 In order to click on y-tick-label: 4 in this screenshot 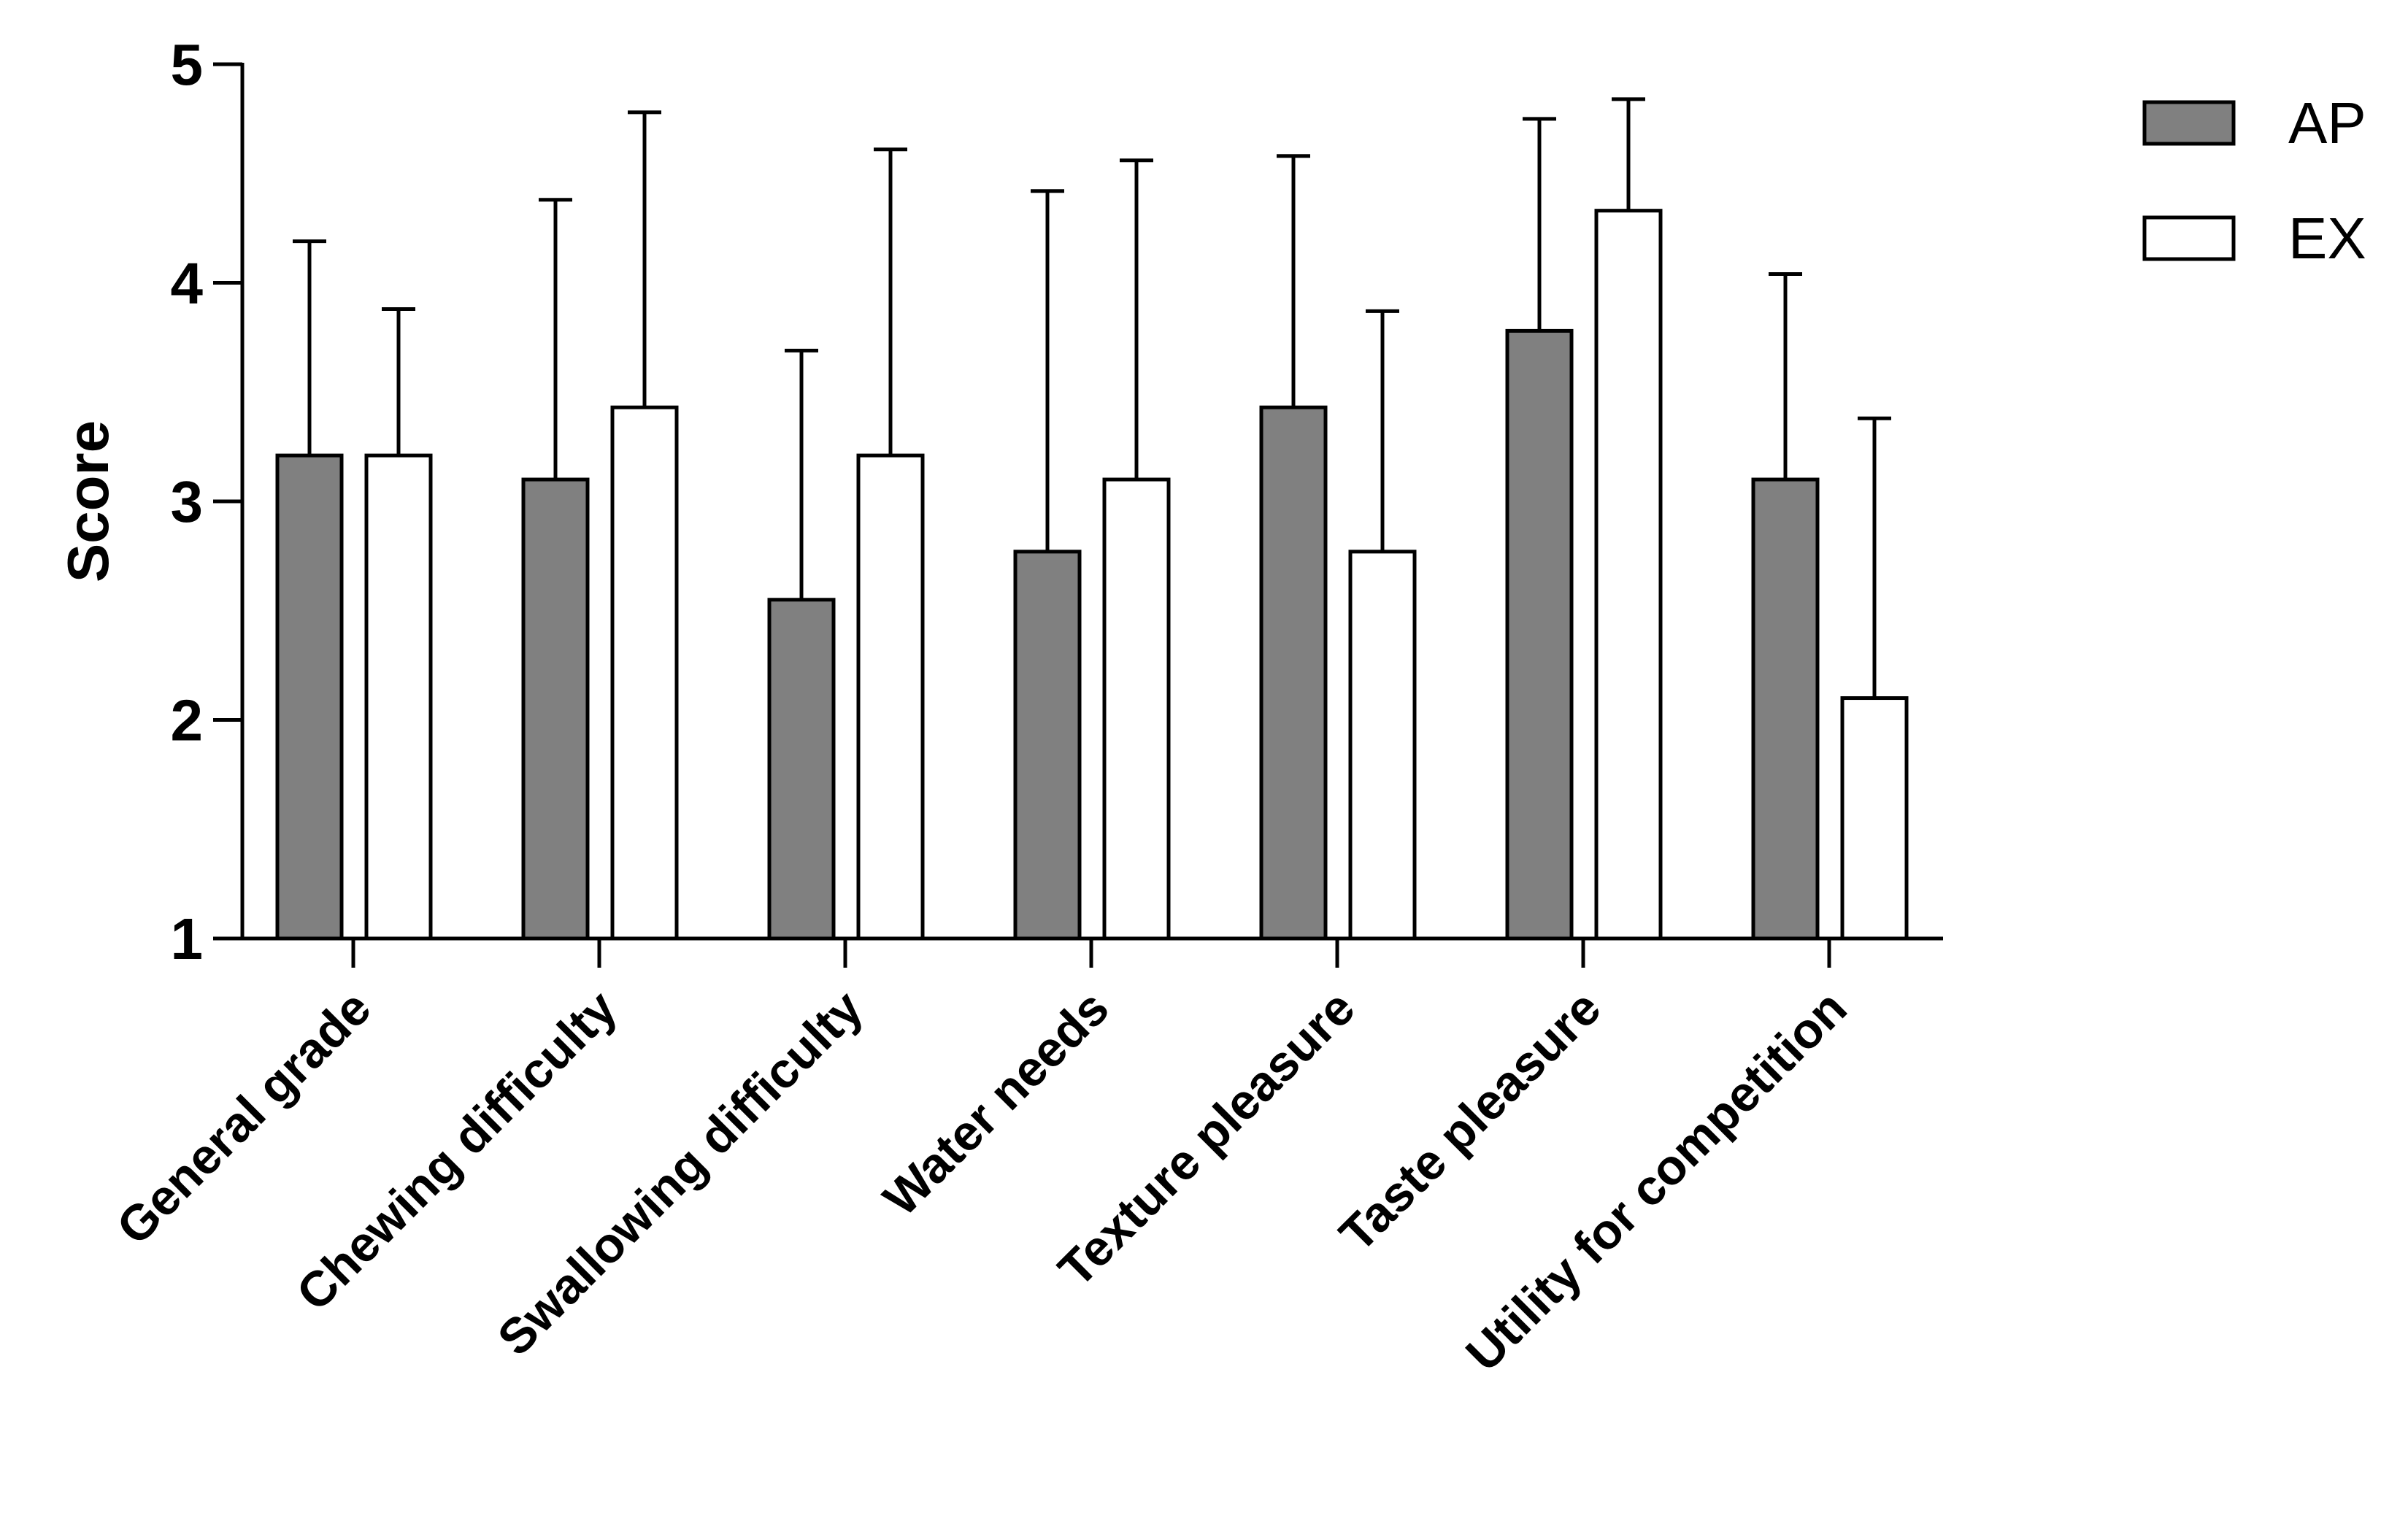, I will do `click(187, 283)`.